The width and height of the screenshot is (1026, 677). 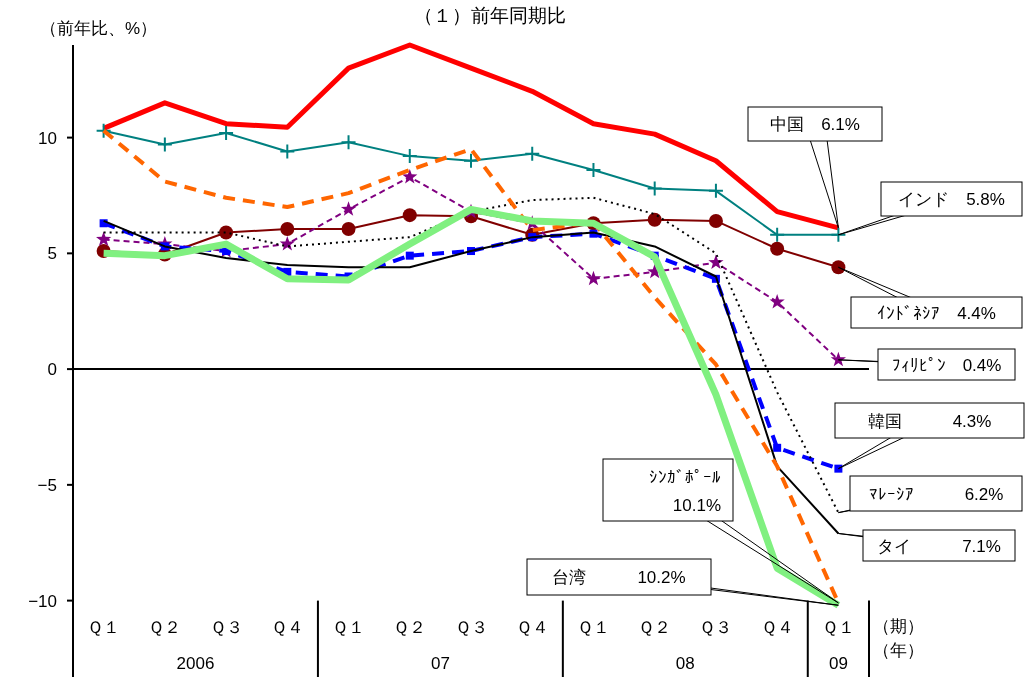 I want to click on y-tick-label: −5, so click(x=47, y=485).